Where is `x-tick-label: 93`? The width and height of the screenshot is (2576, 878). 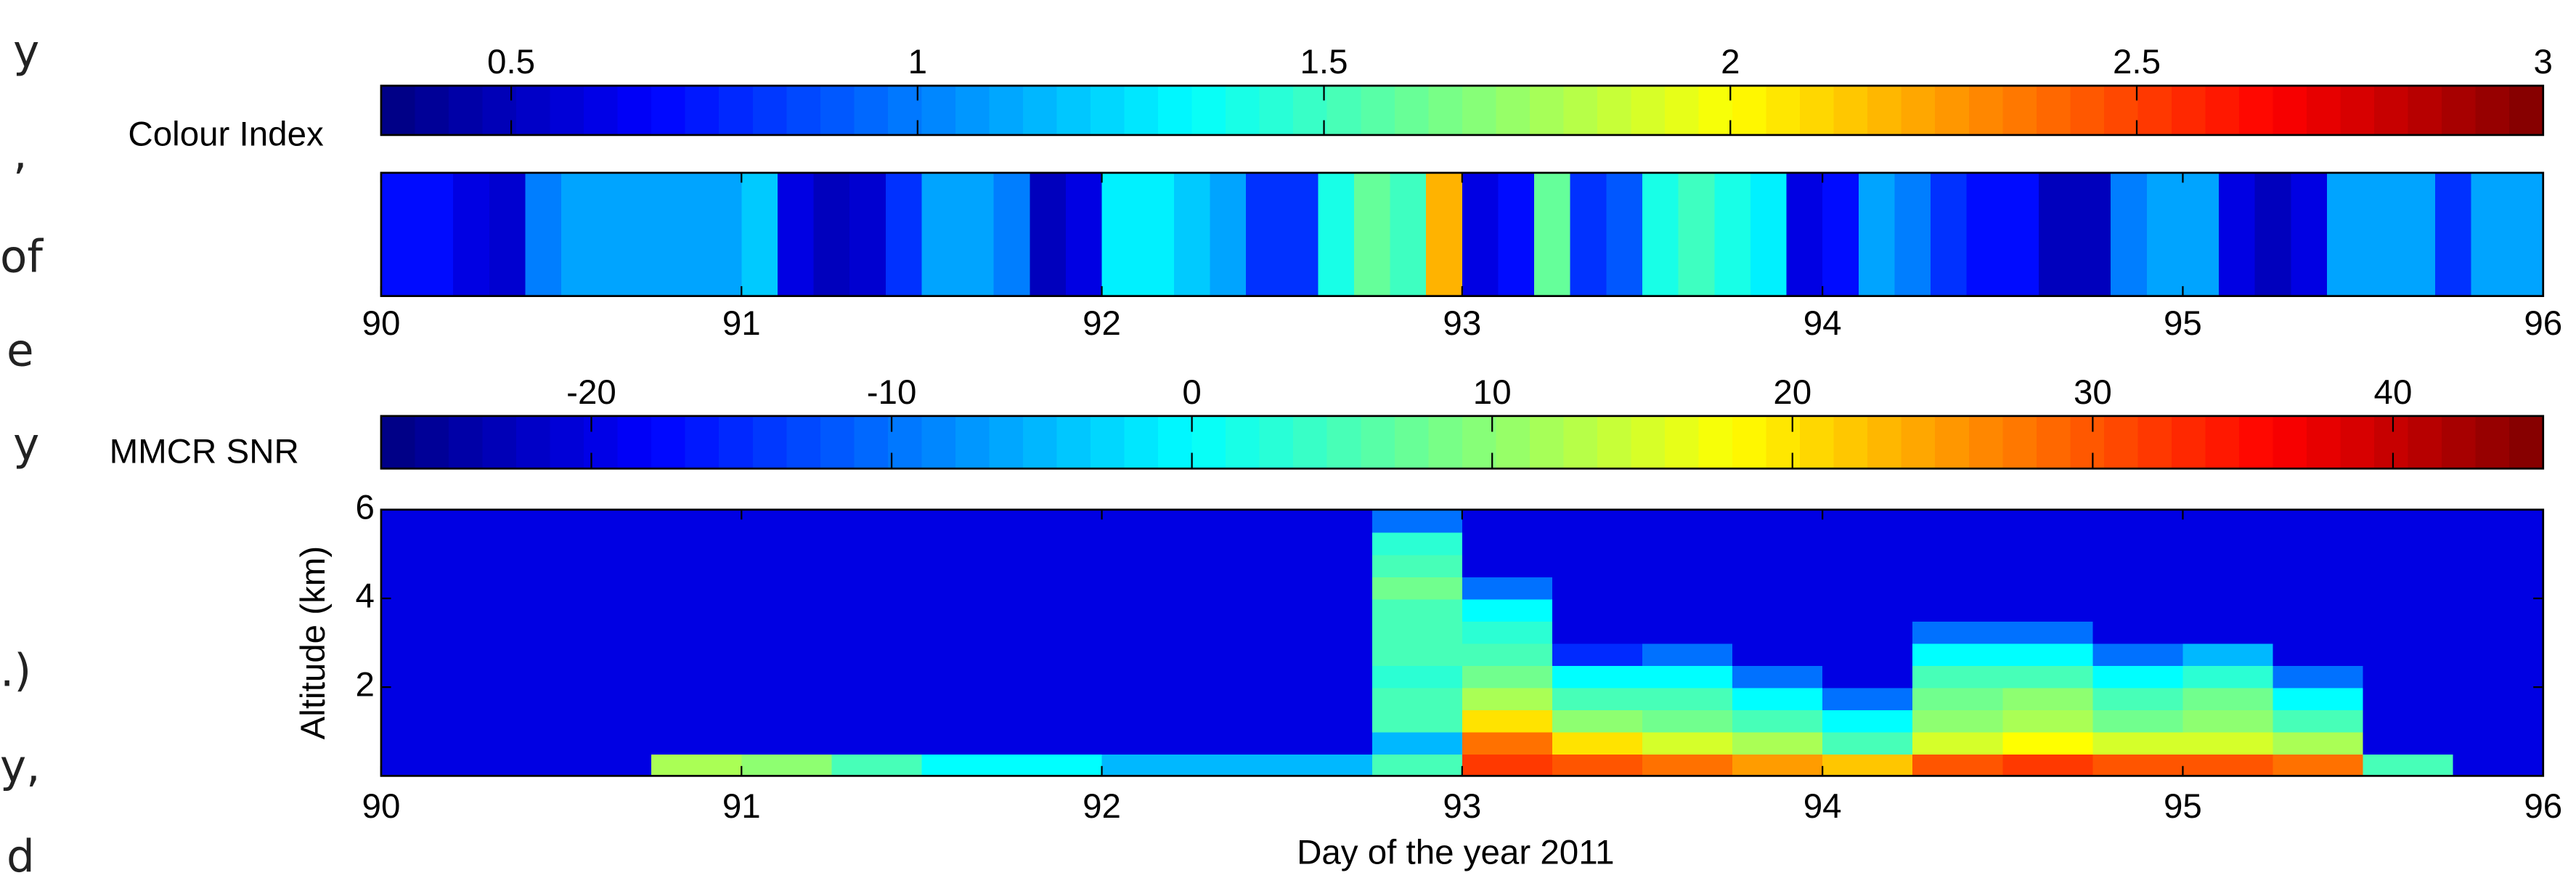 x-tick-label: 93 is located at coordinates (1462, 323).